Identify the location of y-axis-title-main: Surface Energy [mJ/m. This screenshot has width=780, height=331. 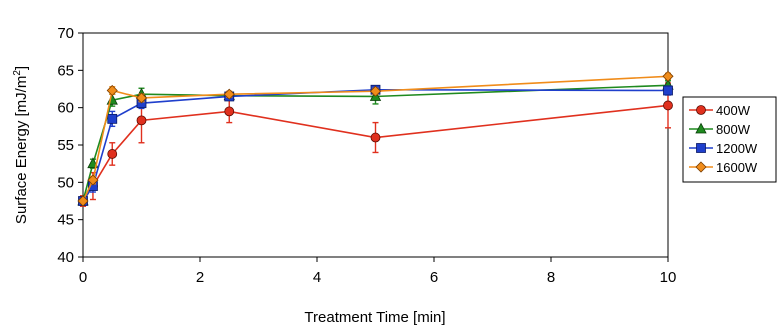
(21, 150).